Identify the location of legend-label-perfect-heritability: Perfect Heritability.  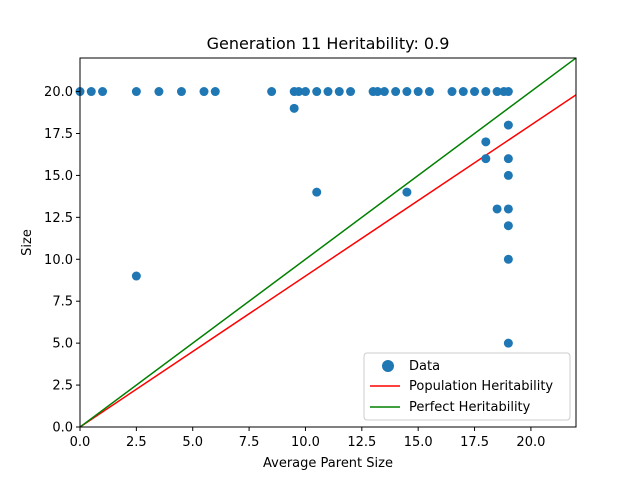
(470, 407).